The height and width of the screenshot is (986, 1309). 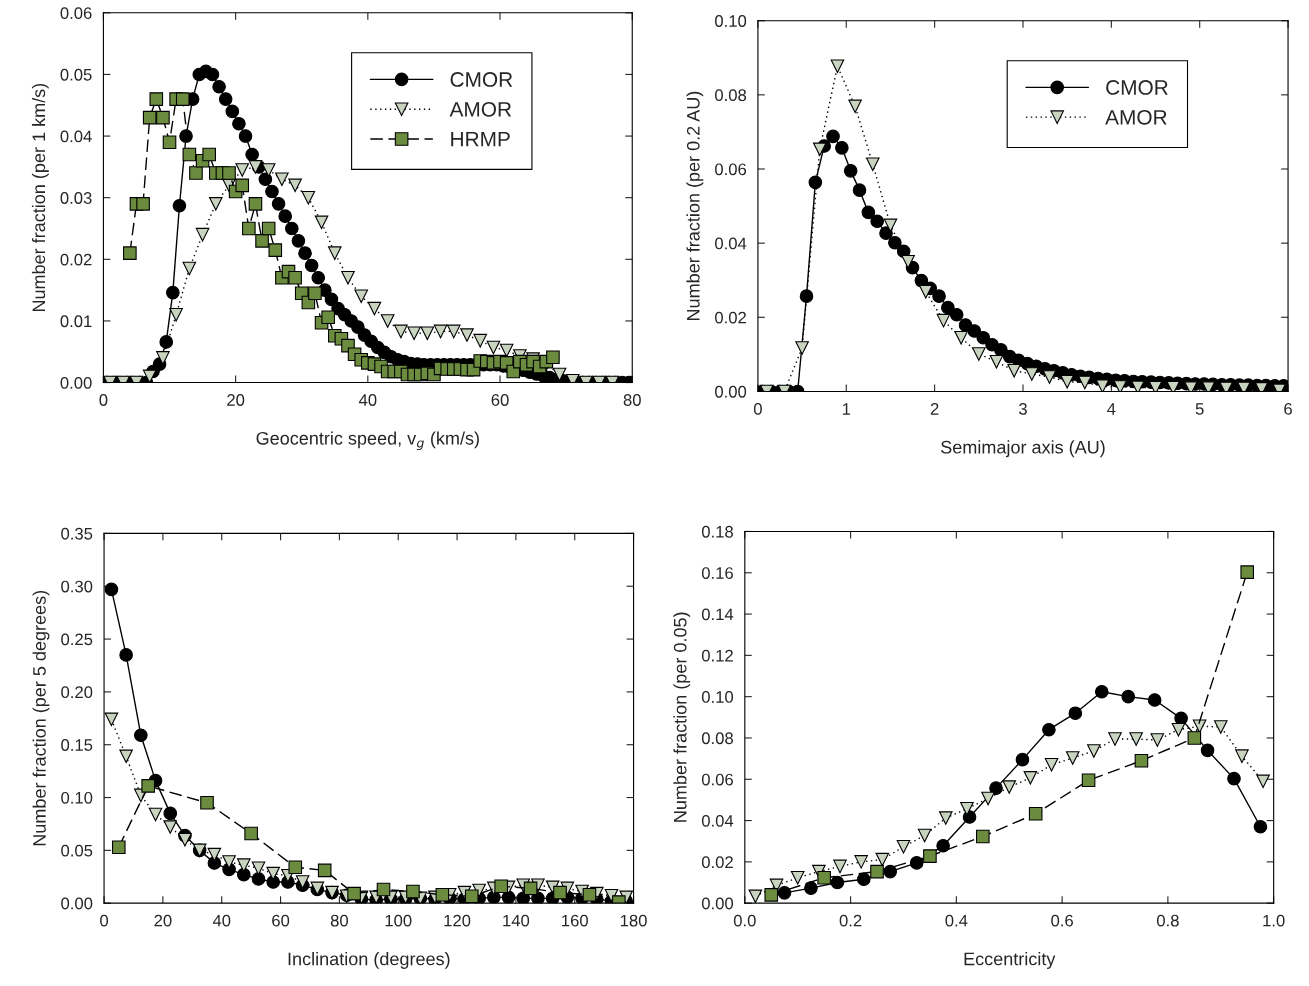 I want to click on x-axis-title: Eccentricity, so click(x=1010, y=960).